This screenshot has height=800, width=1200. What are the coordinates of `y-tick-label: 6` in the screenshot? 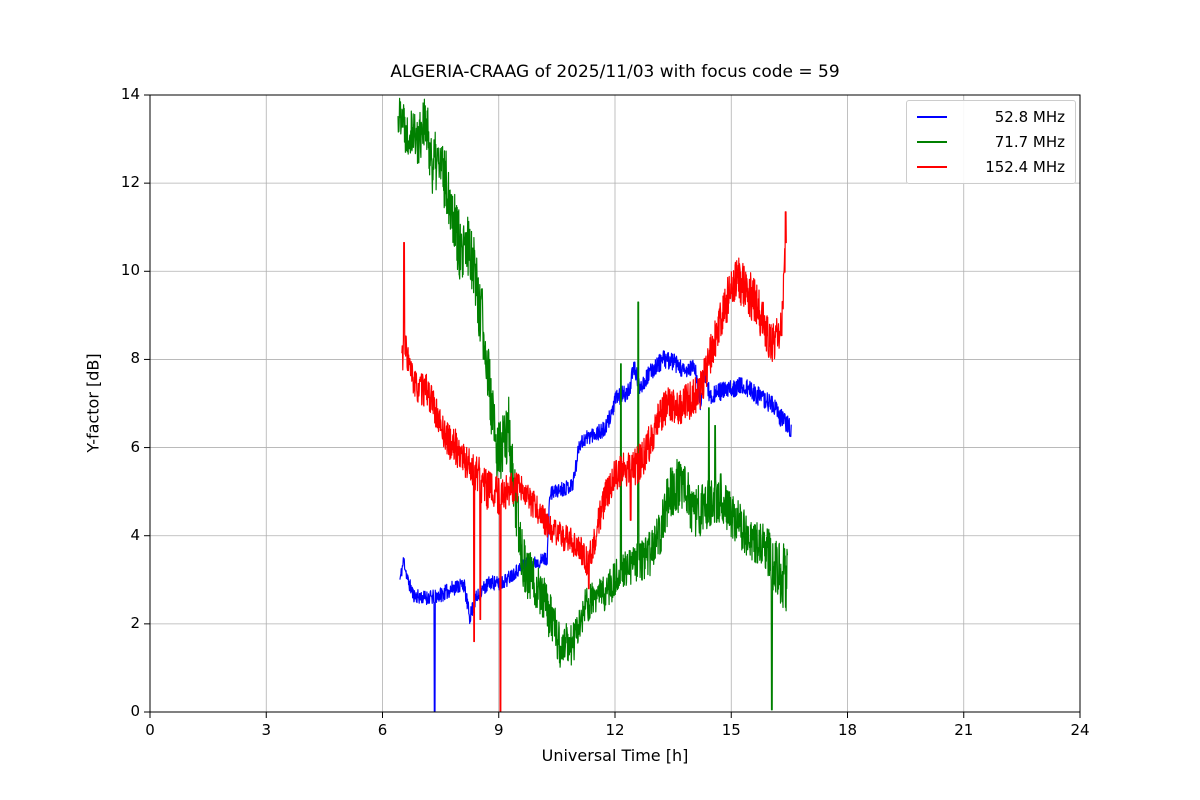 It's located at (135, 446).